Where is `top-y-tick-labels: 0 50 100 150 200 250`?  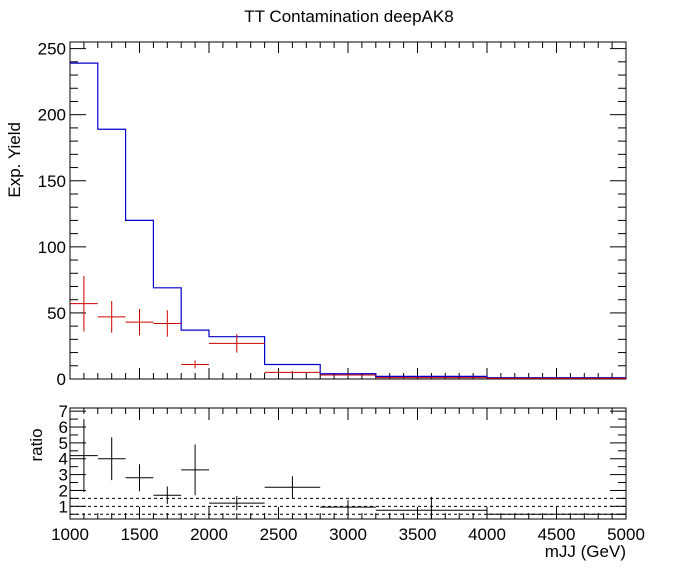
top-y-tick-labels: 0 50 100 150 200 250 is located at coordinates (52, 214).